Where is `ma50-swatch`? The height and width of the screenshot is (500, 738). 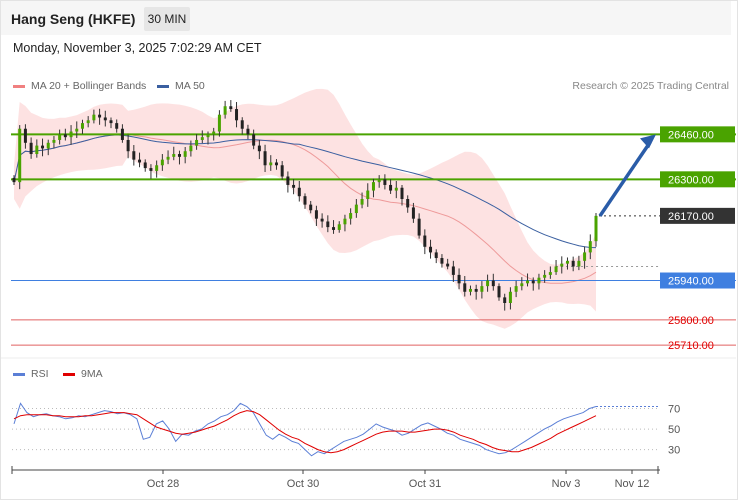 ma50-swatch is located at coordinates (163, 86).